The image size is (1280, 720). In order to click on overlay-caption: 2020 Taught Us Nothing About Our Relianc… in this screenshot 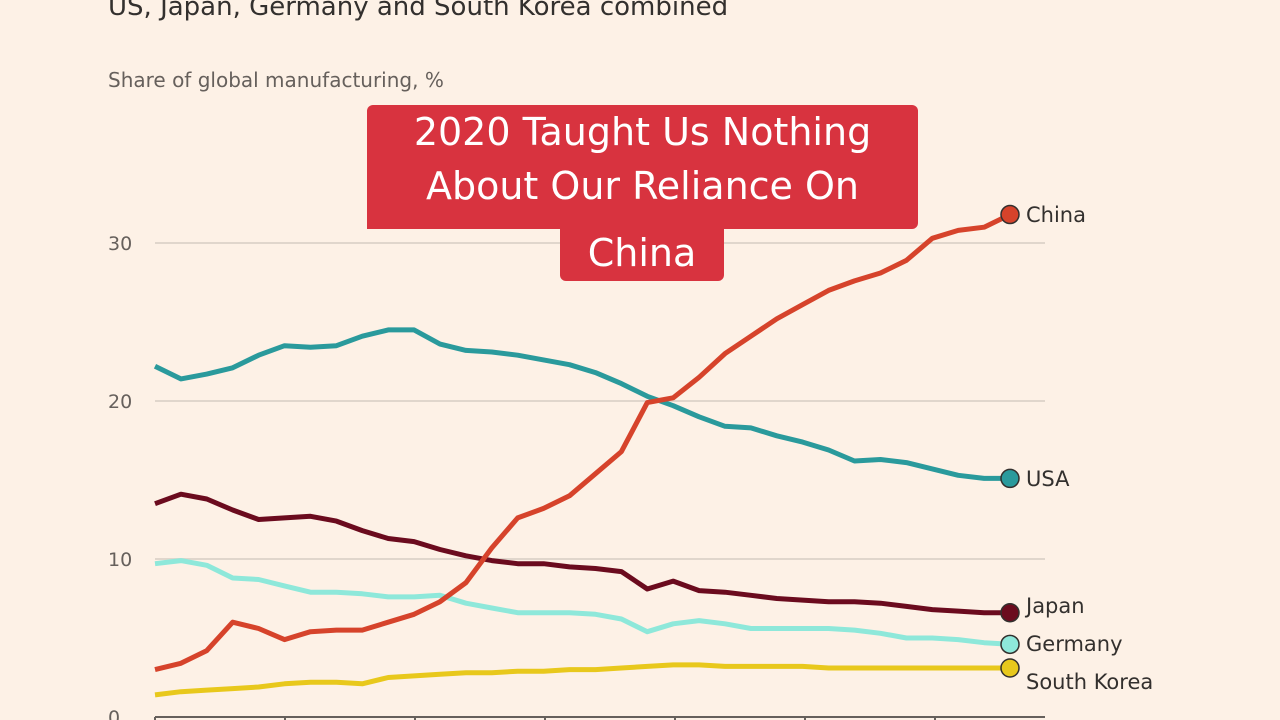, I will do `click(642, 167)`.